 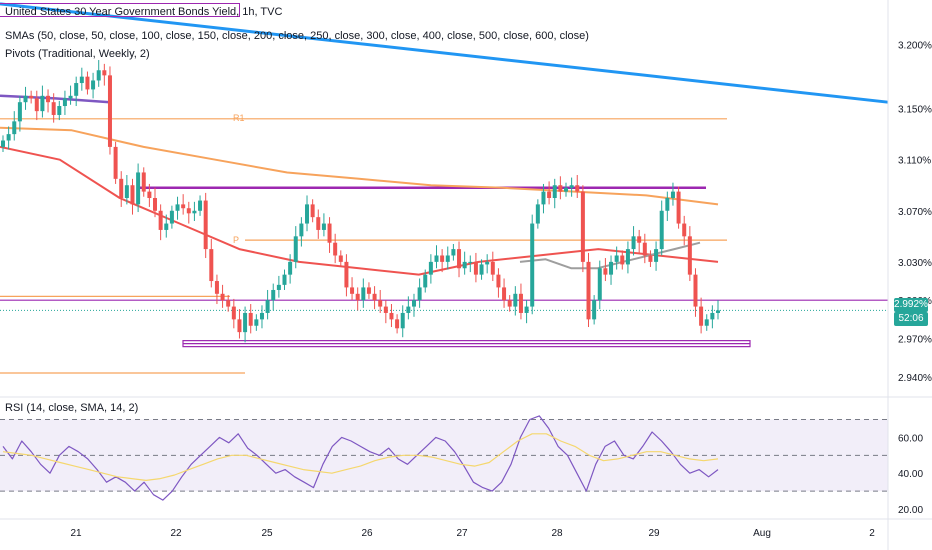 What do you see at coordinates (462, 533) in the screenshot?
I see `x-tick-label: 27` at bounding box center [462, 533].